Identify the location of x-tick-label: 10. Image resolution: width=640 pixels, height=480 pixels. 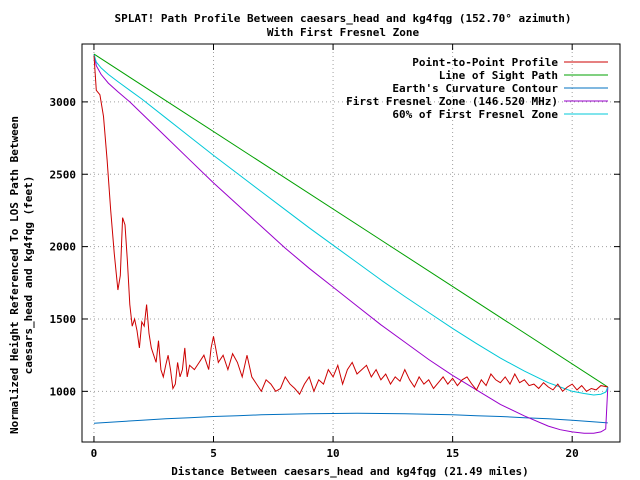
(332, 453).